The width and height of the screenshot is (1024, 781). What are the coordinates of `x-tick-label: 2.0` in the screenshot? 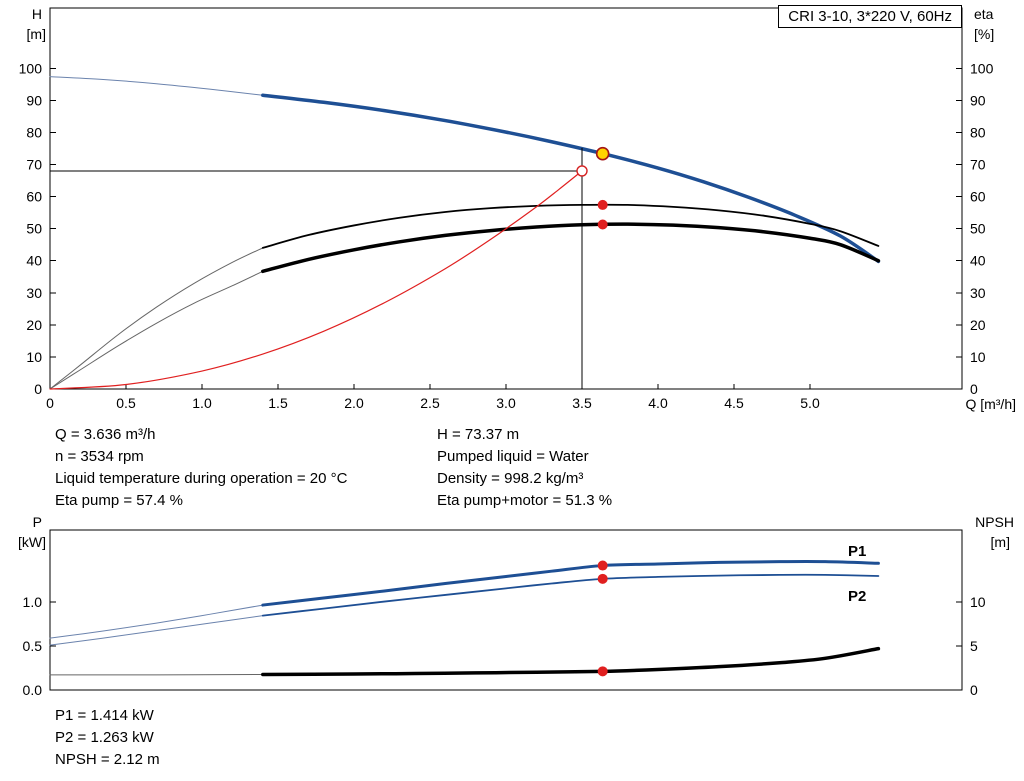 It's located at (354, 403).